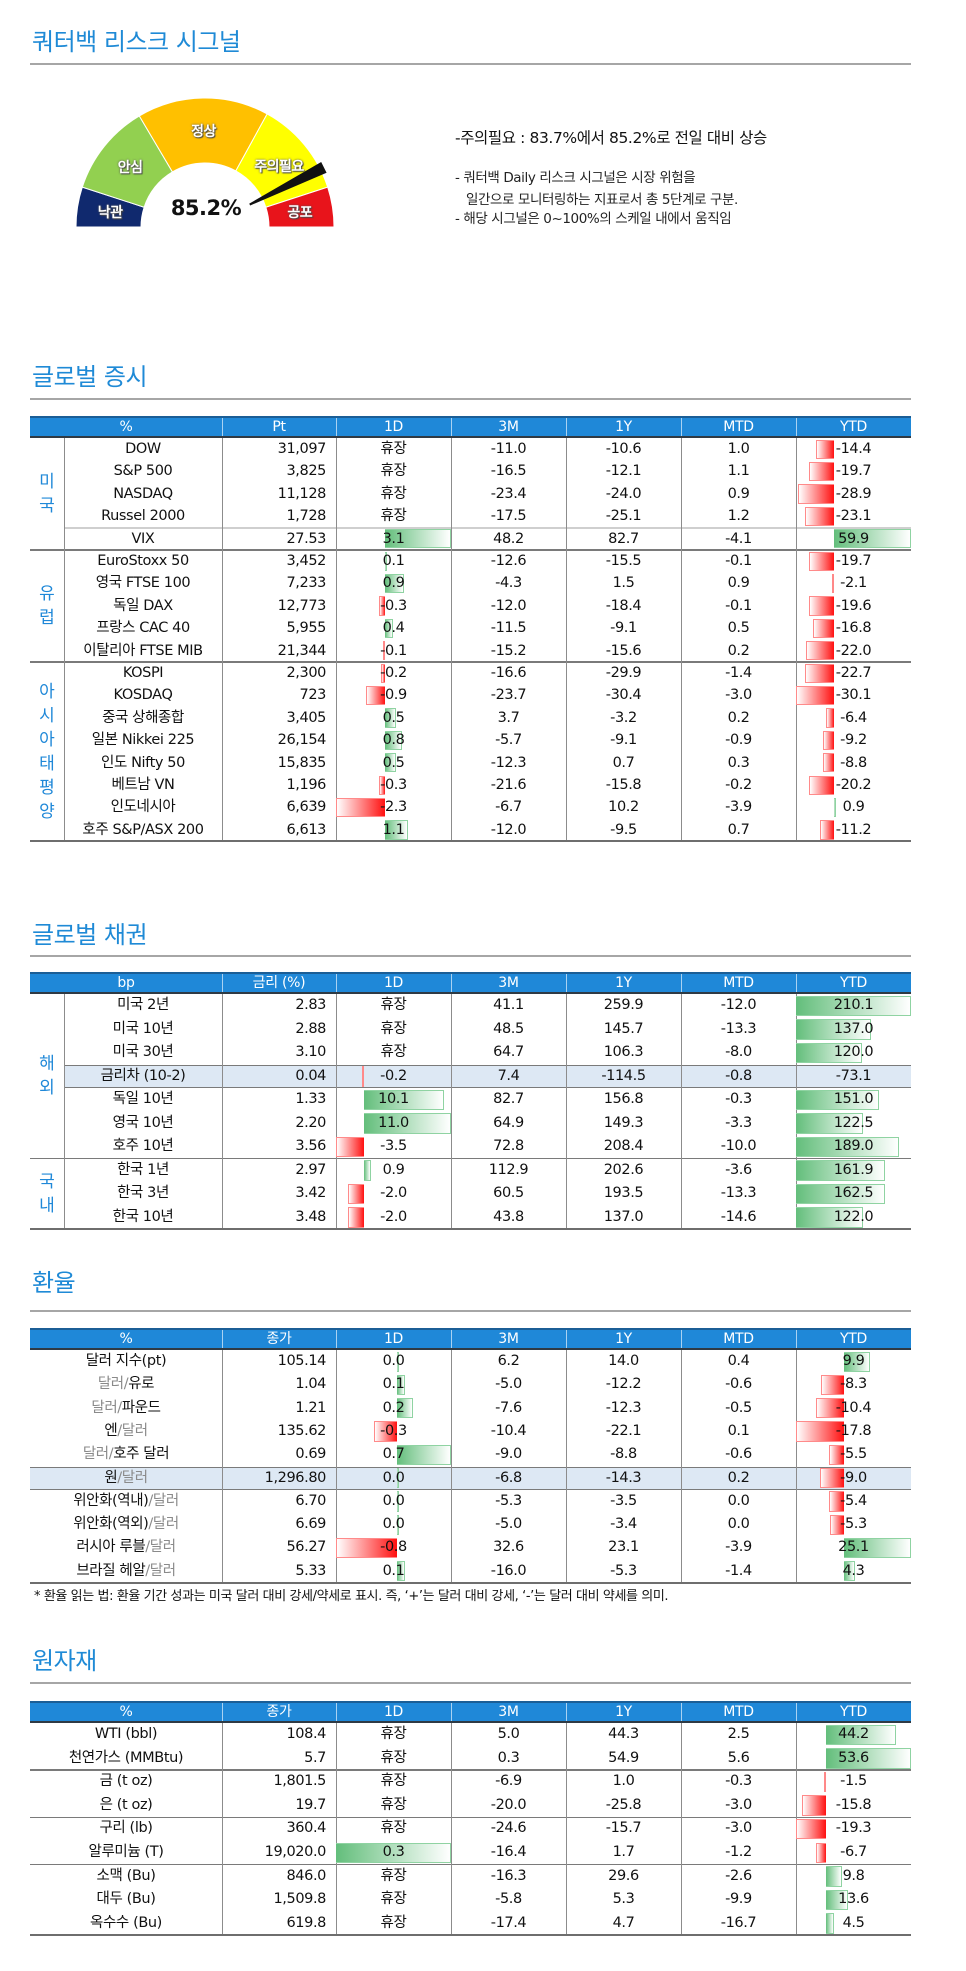 The width and height of the screenshot is (966, 1971). What do you see at coordinates (126, 1408) in the screenshot?
I see `row-label: 달러/파운드` at bounding box center [126, 1408].